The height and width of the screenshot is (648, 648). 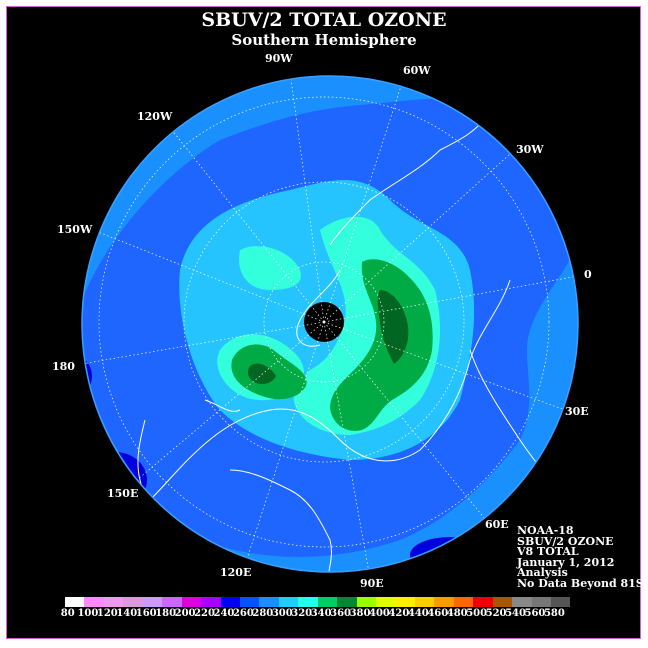 What do you see at coordinates (580, 583) in the screenshot?
I see `info-note: No Data Beyond 81S` at bounding box center [580, 583].